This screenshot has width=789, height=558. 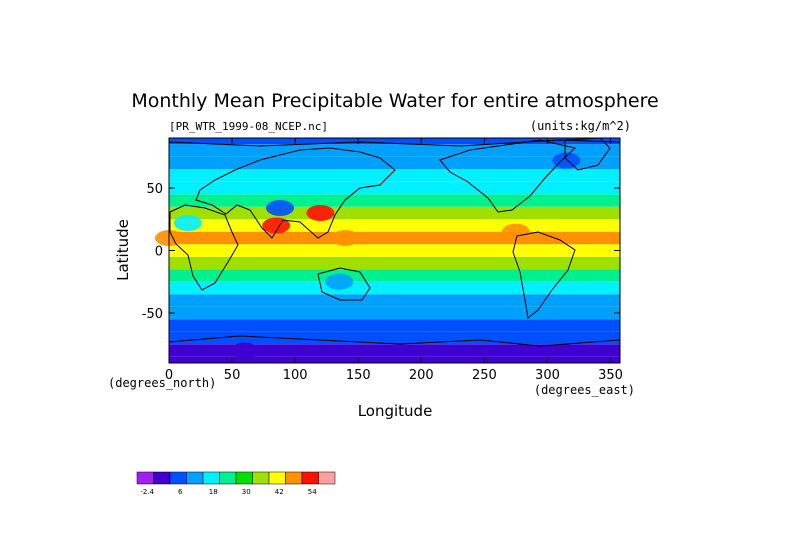 What do you see at coordinates (584, 390) in the screenshot?
I see `x-unit-label: (degrees_east)` at bounding box center [584, 390].